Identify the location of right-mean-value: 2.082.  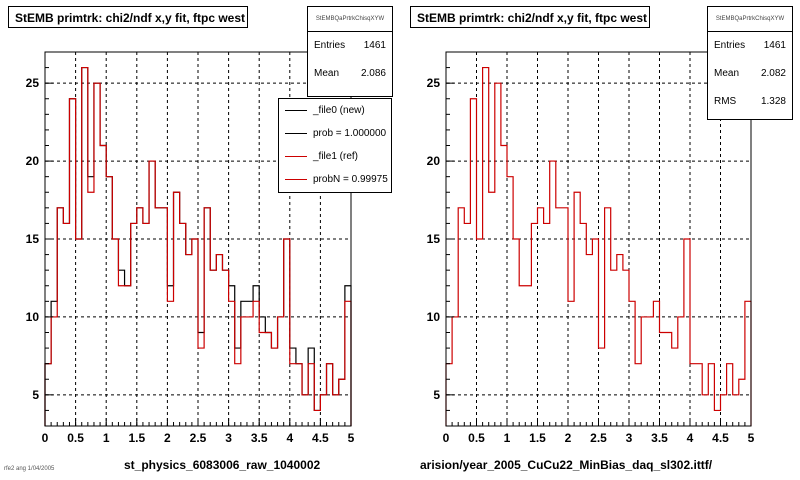
(773, 73).